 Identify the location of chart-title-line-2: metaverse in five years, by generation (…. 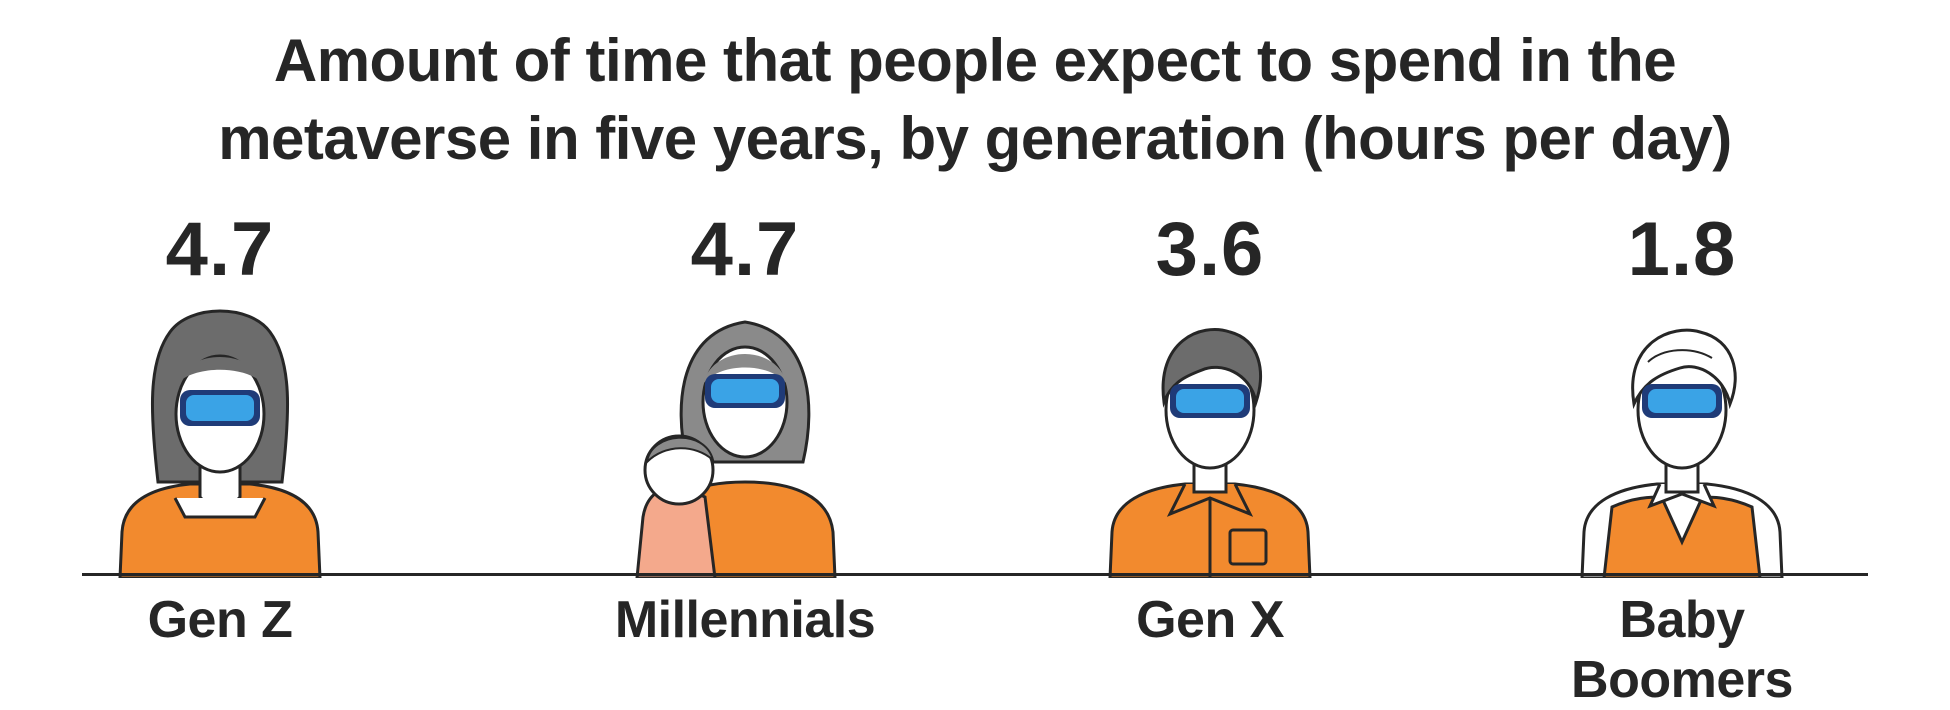
(975, 138).